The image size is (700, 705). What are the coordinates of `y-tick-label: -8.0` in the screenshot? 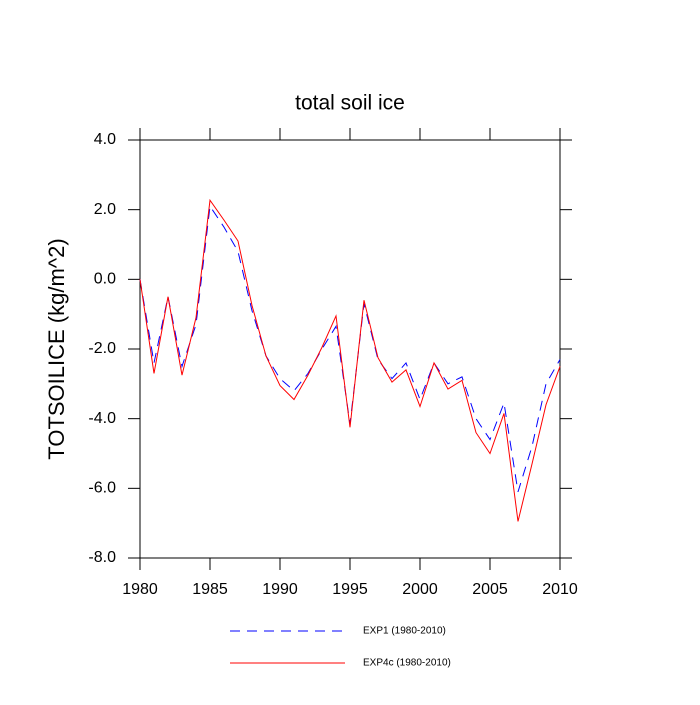 It's located at (102, 557).